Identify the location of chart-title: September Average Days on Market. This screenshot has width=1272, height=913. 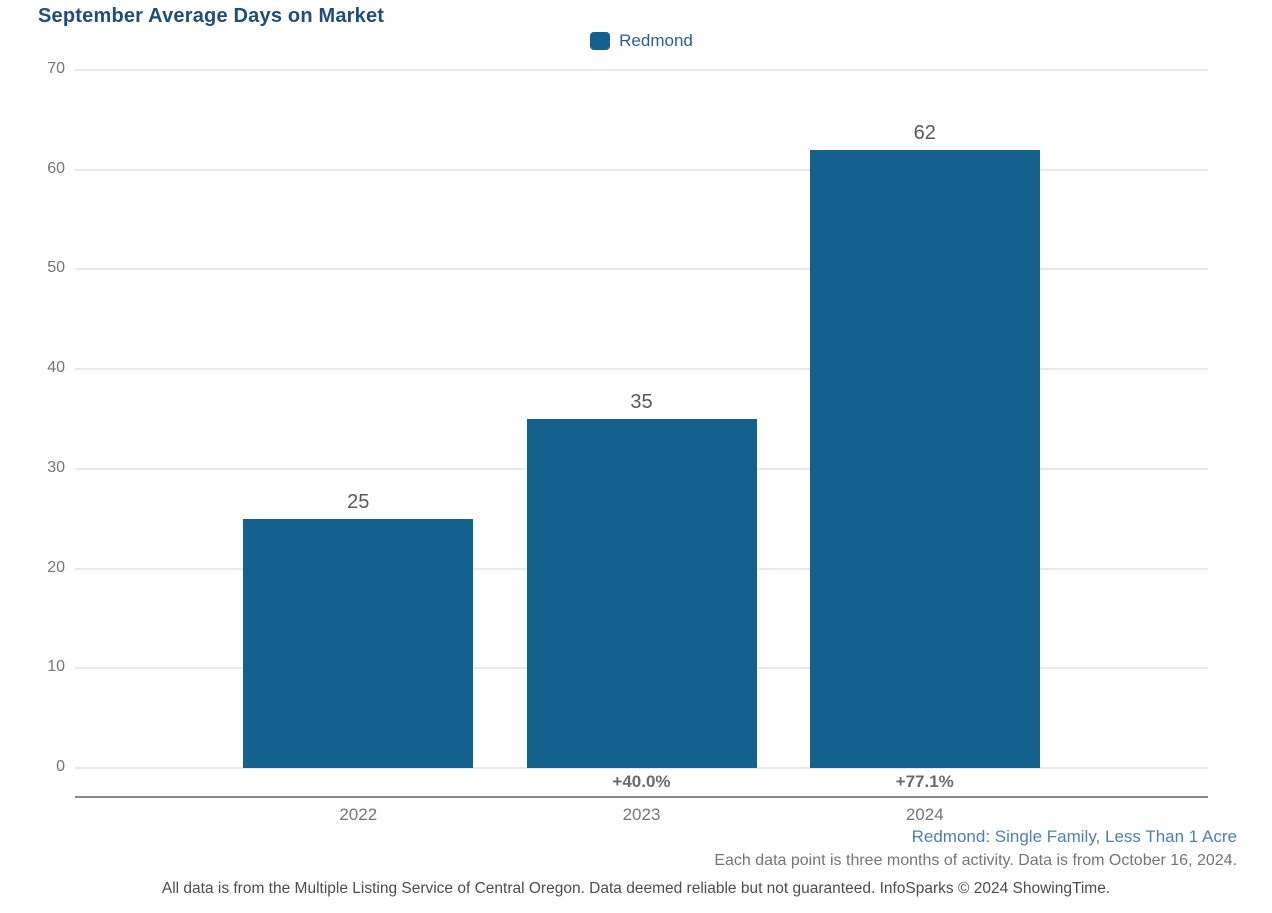
(211, 16).